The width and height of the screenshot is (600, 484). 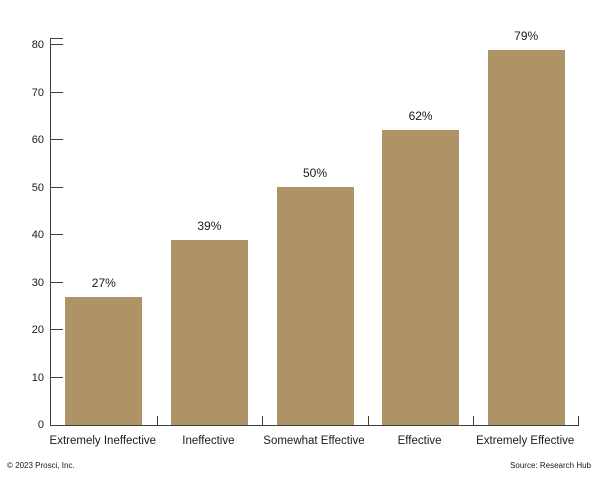 What do you see at coordinates (103, 283) in the screenshot?
I see `bar-value-label: 27%` at bounding box center [103, 283].